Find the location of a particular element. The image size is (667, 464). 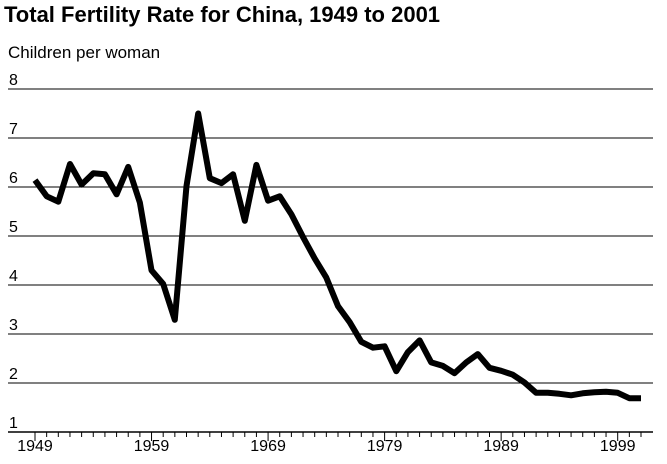

y-tick-label: 6 is located at coordinates (13, 178).